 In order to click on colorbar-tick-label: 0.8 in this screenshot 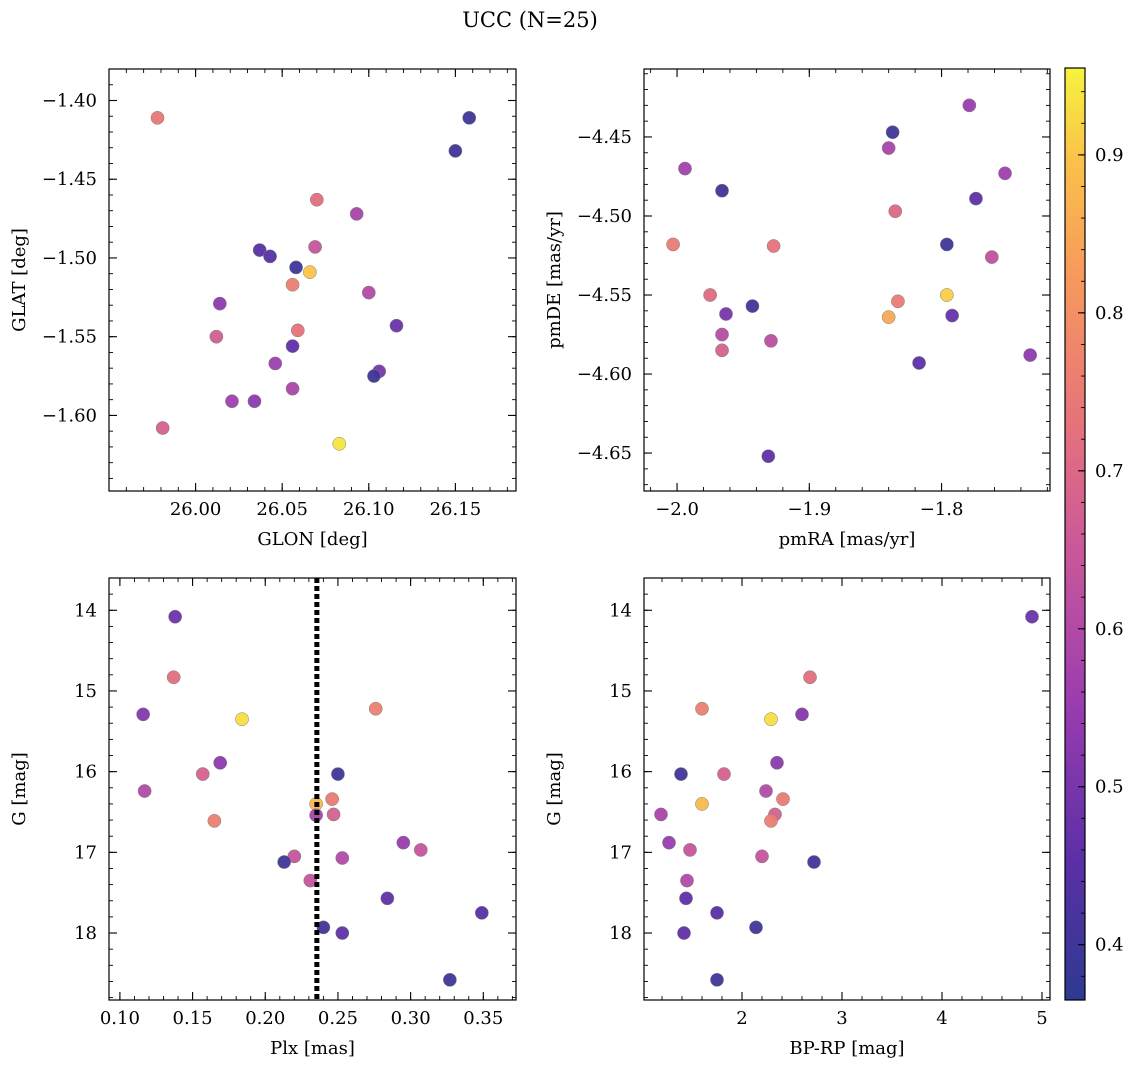, I will do `click(1109, 313)`.